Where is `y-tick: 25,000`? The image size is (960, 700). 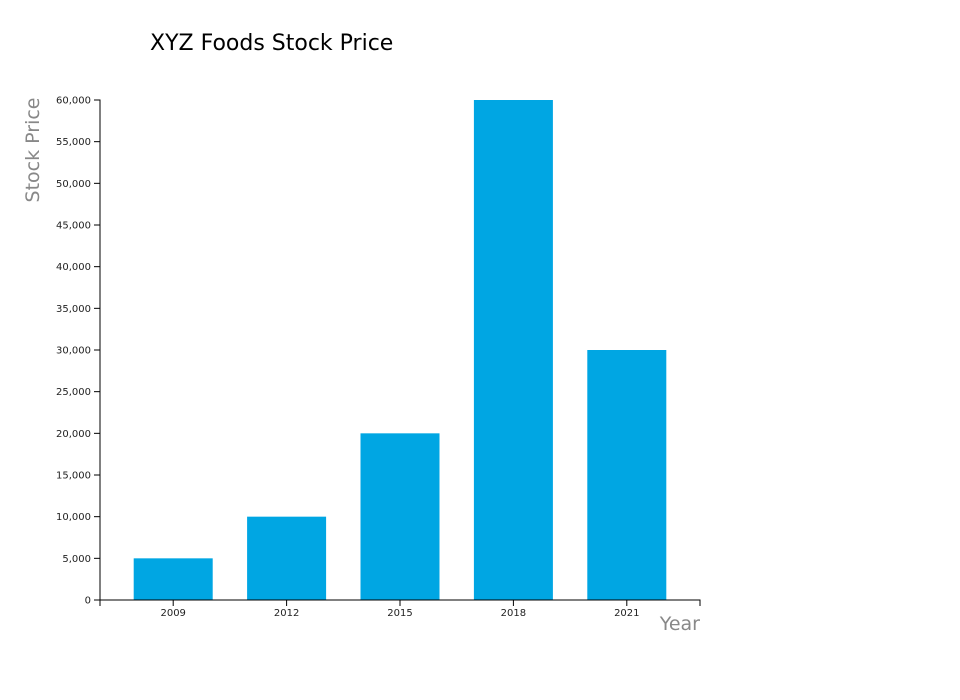 y-tick: 25,000 is located at coordinates (78, 392).